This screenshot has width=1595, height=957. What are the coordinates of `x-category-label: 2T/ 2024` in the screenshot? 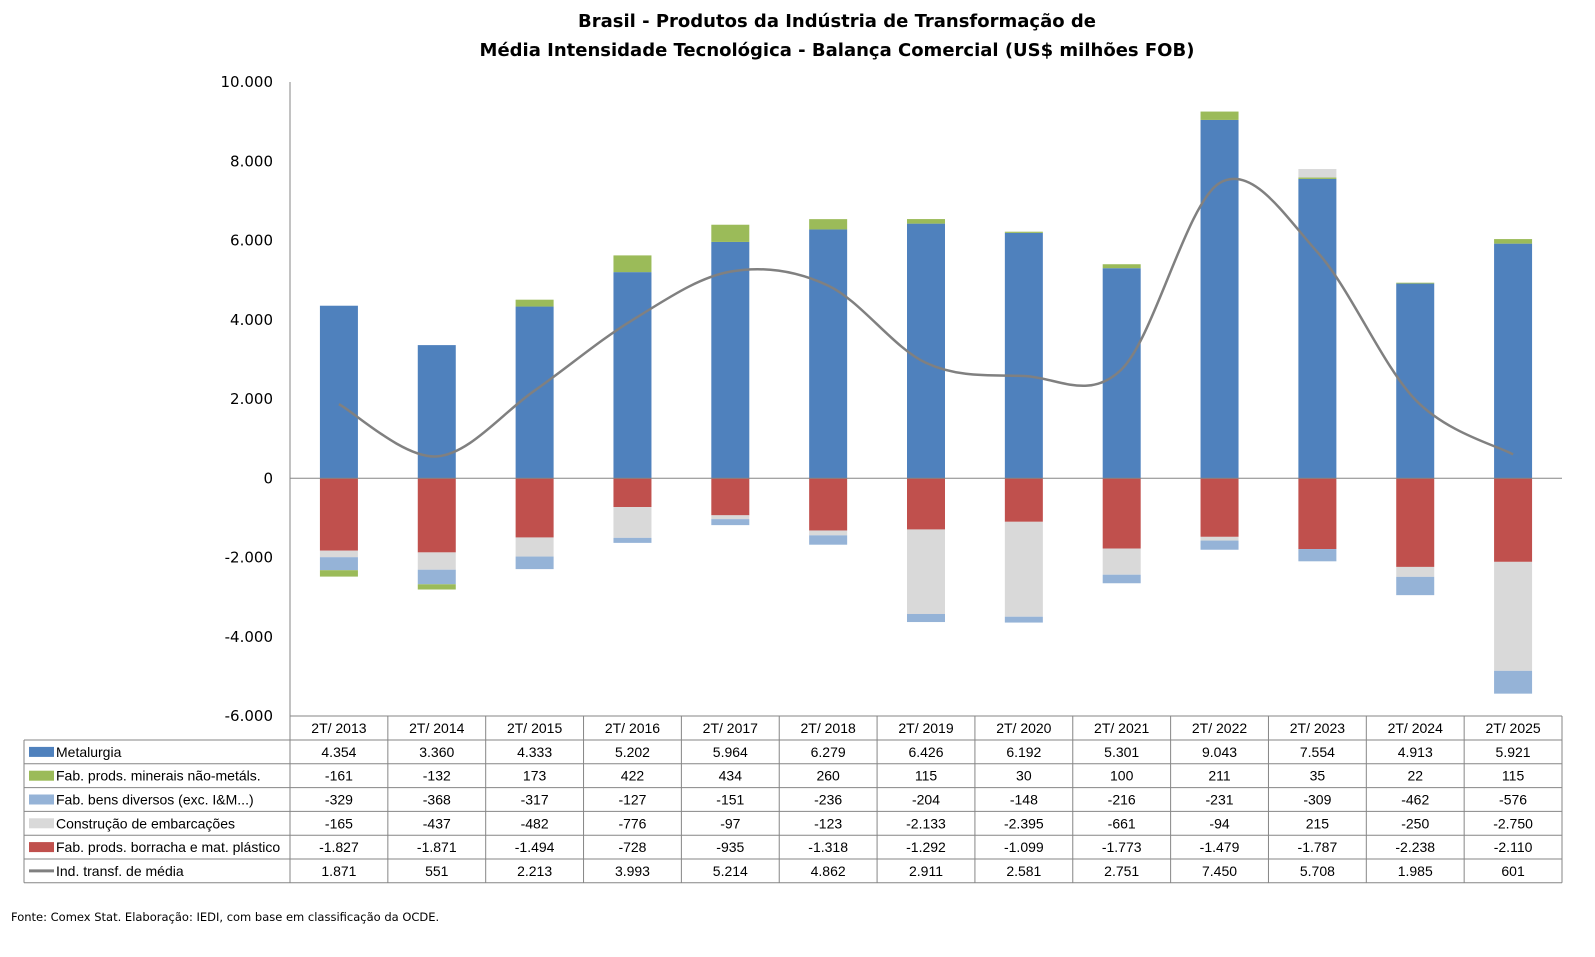 It's located at (1415, 728).